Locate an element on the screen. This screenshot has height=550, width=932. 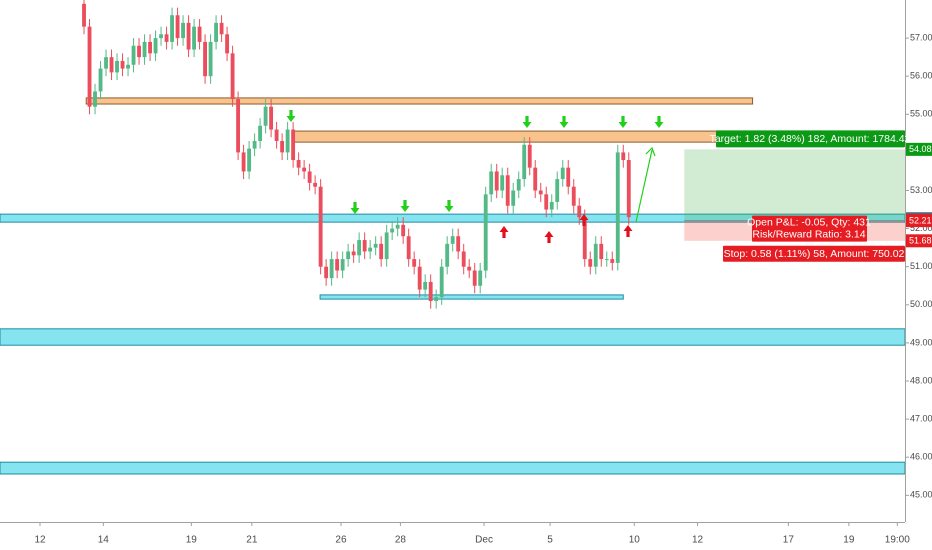
x-tick-label: 10 is located at coordinates (635, 540).